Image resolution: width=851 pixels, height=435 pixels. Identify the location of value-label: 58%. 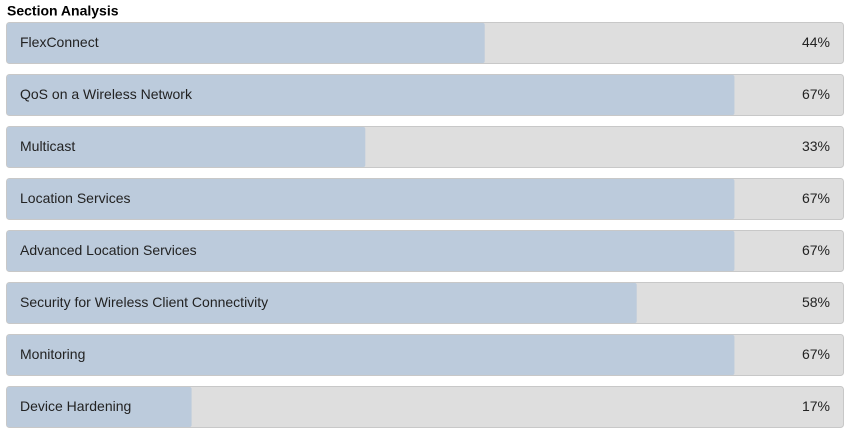
(816, 302).